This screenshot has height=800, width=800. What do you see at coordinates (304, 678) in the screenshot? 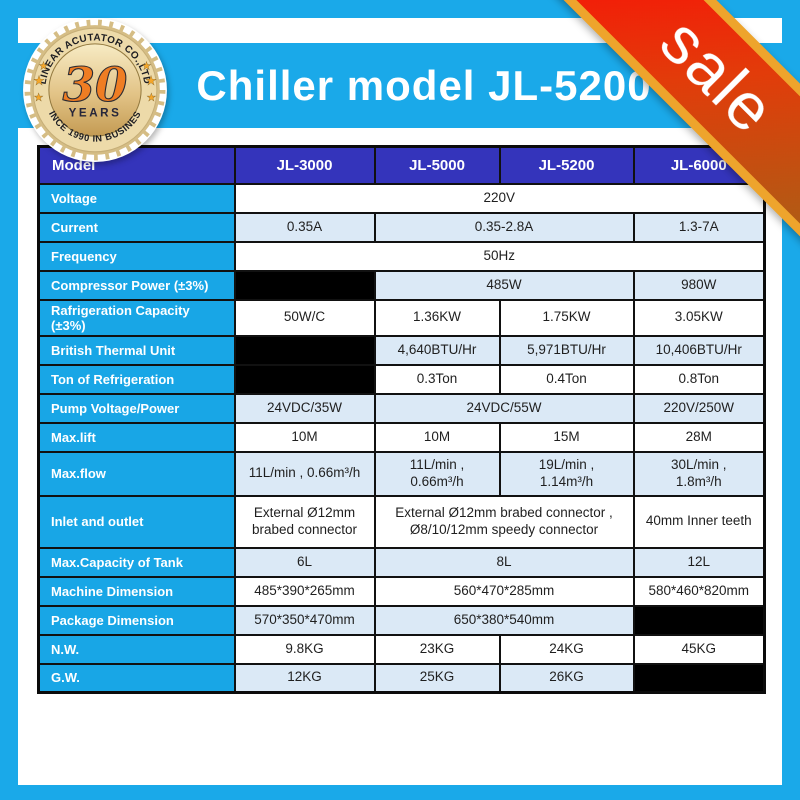
I see `spec-cell: 12KG` at bounding box center [304, 678].